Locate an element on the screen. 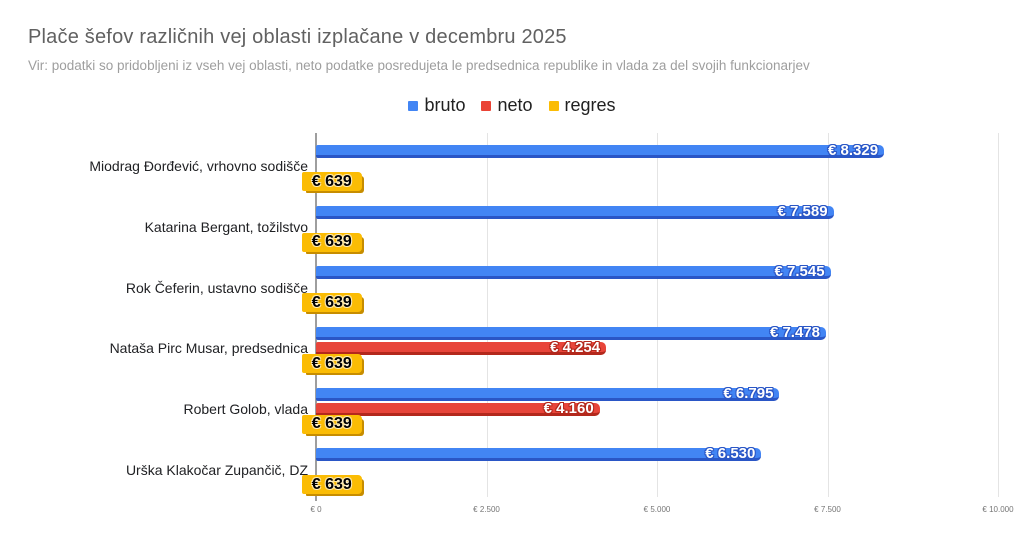 The width and height of the screenshot is (1024, 545). bruto-value-label: € 6.530 is located at coordinates (730, 454).